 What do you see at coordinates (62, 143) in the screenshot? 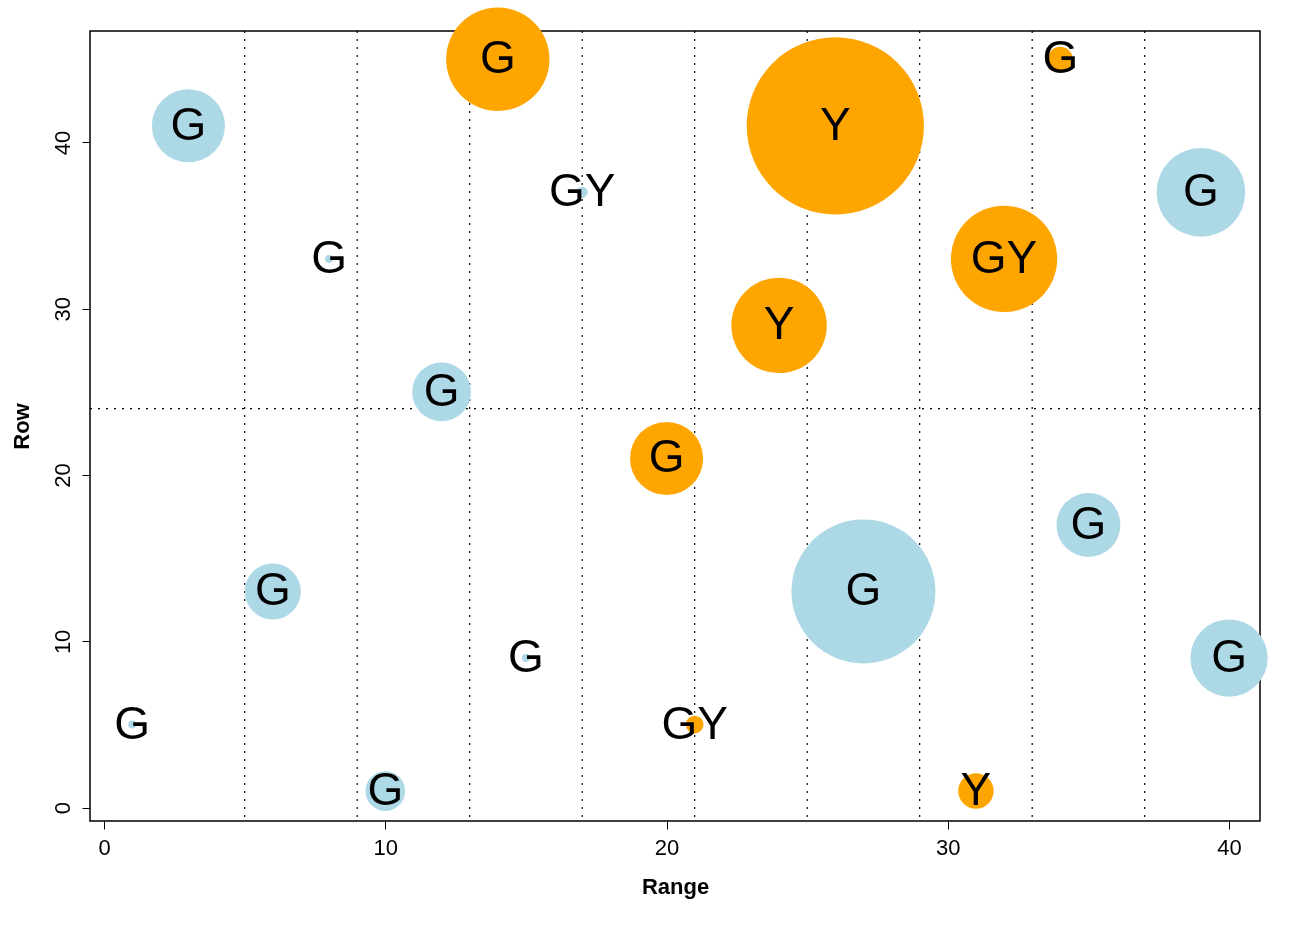
I see `y-tick-label: 40` at bounding box center [62, 143].